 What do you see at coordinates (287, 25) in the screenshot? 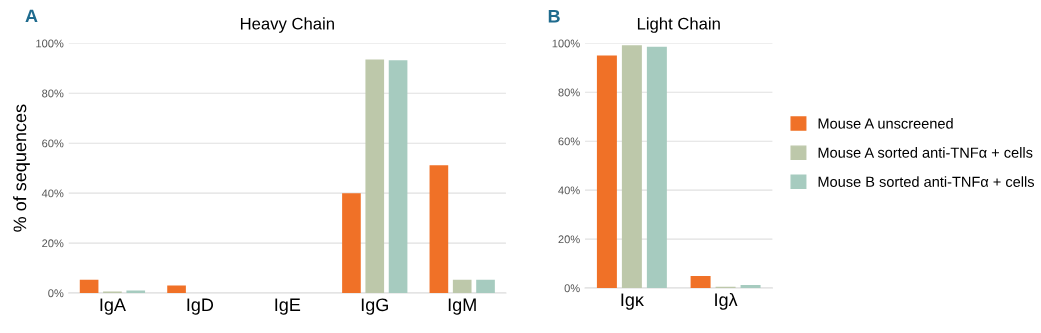
I see `chart-title: Heavy Chain` at bounding box center [287, 25].